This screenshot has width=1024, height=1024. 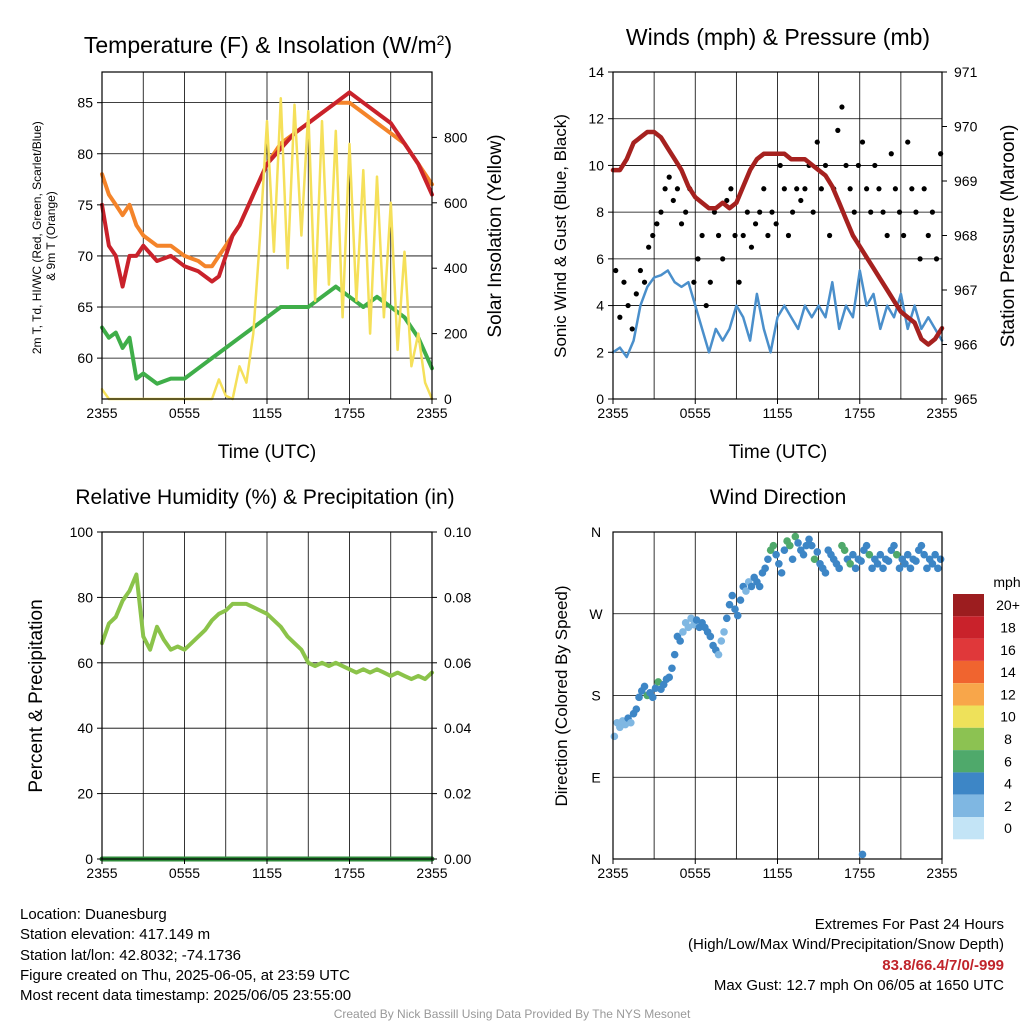 What do you see at coordinates (85, 256) in the screenshot?
I see `y-tick-label: 70` at bounding box center [85, 256].